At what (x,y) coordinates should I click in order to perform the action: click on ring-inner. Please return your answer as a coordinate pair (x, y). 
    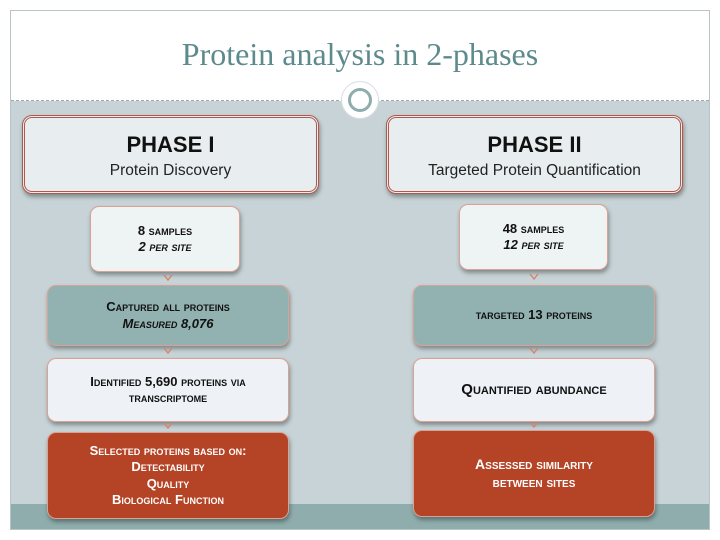
    Looking at the image, I should click on (360, 100).